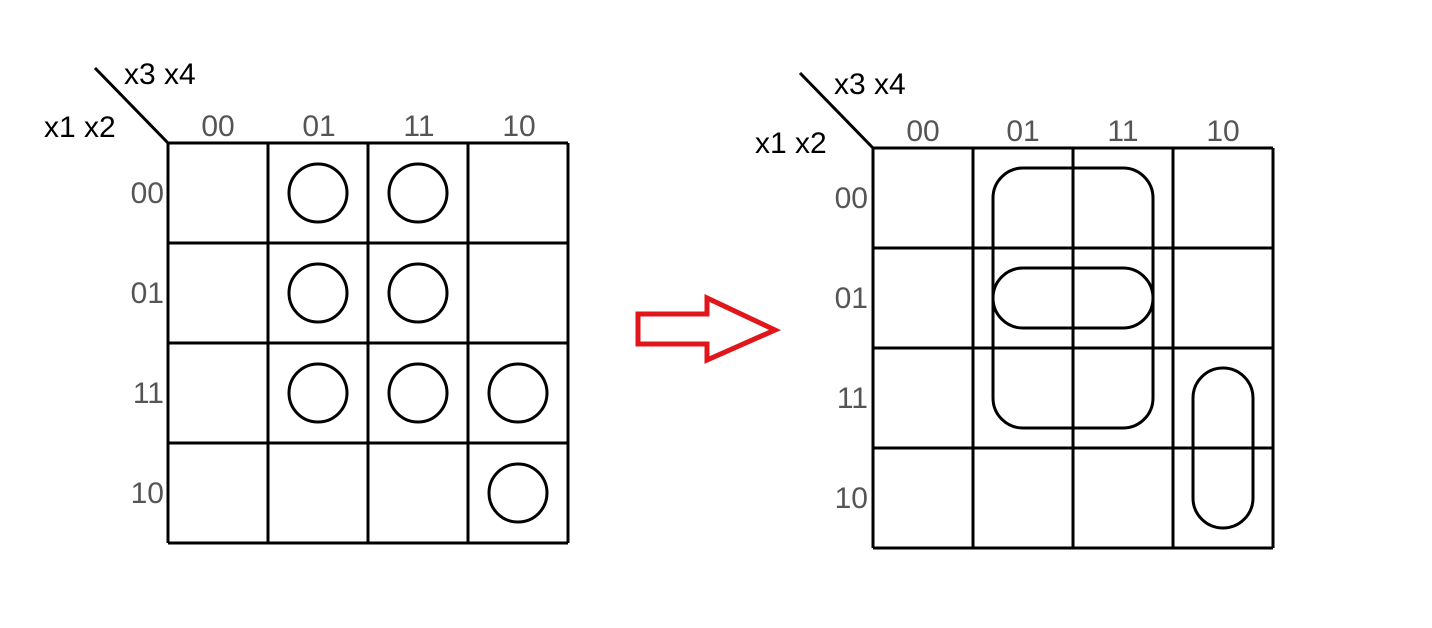 Image resolution: width=1432 pixels, height=628 pixels. Describe the element at coordinates (148, 393) in the screenshot. I see `left-row-label: 11` at that location.